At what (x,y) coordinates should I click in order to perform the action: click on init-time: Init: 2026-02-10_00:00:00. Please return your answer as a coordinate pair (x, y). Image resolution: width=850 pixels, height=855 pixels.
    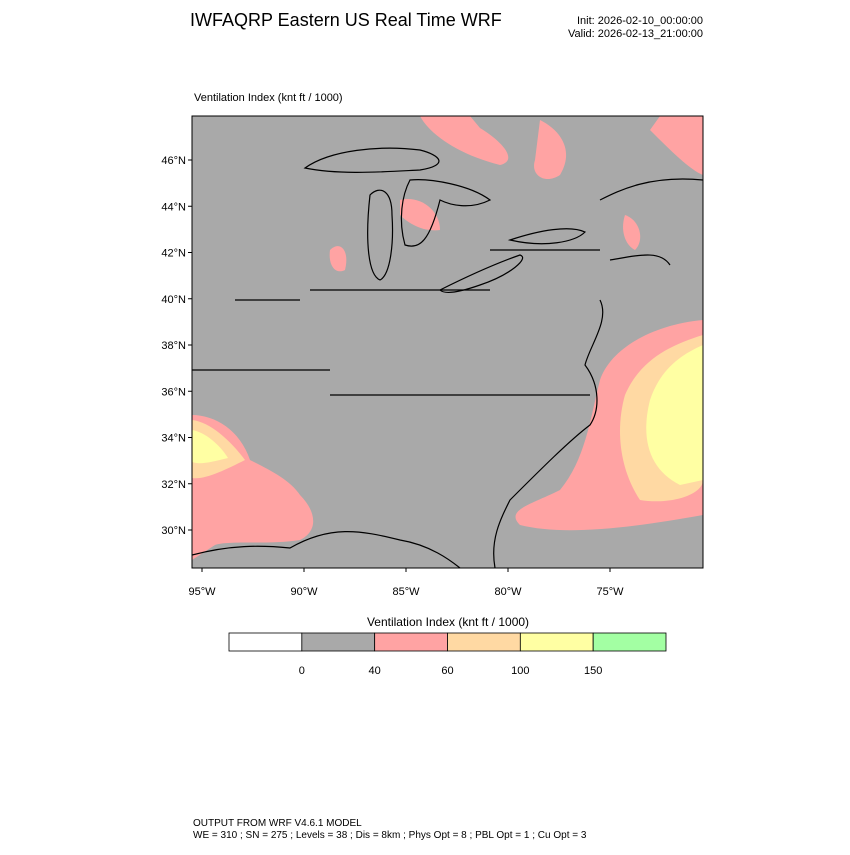
    Looking at the image, I should click on (640, 21).